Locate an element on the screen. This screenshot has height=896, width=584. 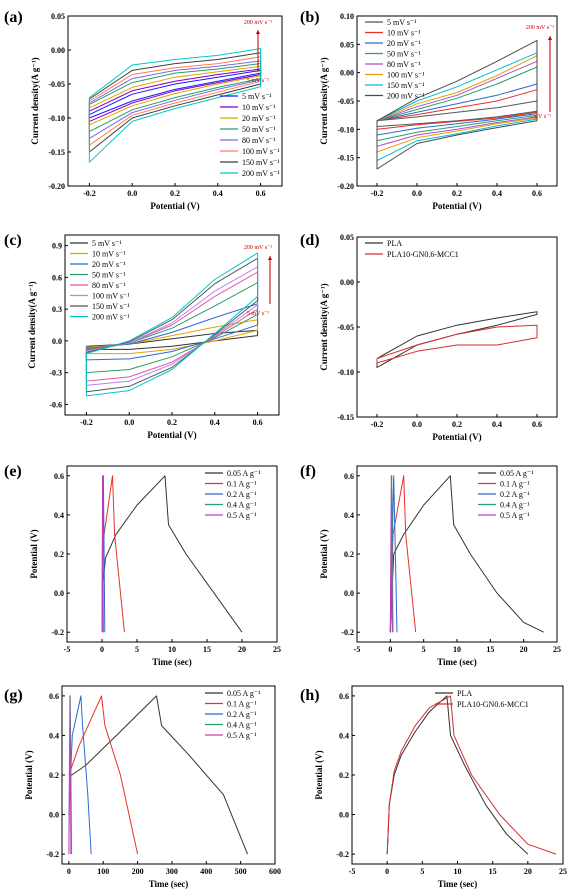
x-tick-label: 5 is located at coordinates (424, 649).